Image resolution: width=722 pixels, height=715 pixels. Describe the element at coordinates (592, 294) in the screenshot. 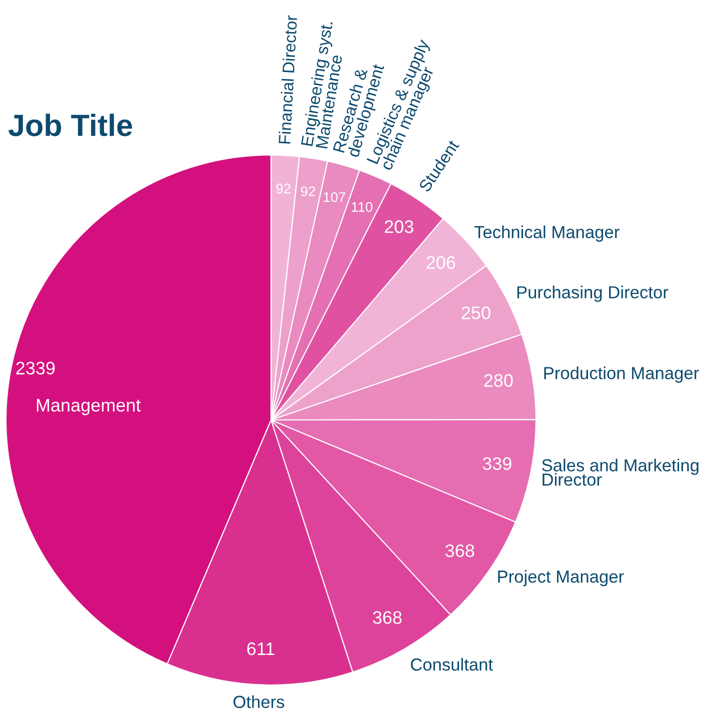

I see `slice-label: Purchasing Director` at that location.